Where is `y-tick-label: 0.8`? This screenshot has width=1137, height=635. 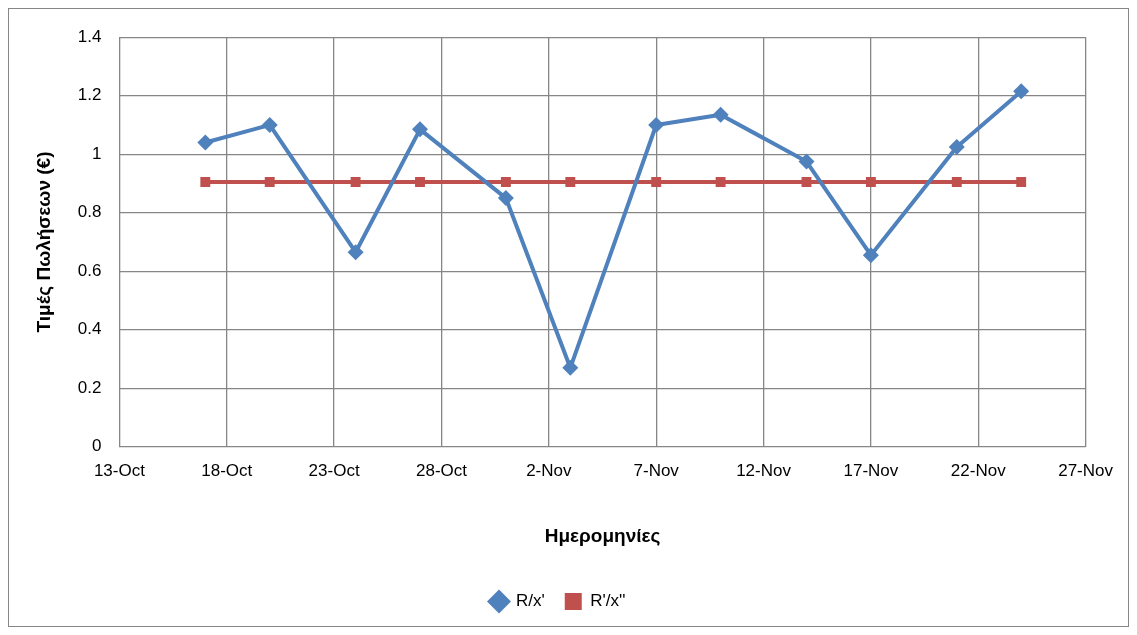 y-tick-label: 0.8 is located at coordinates (89, 212).